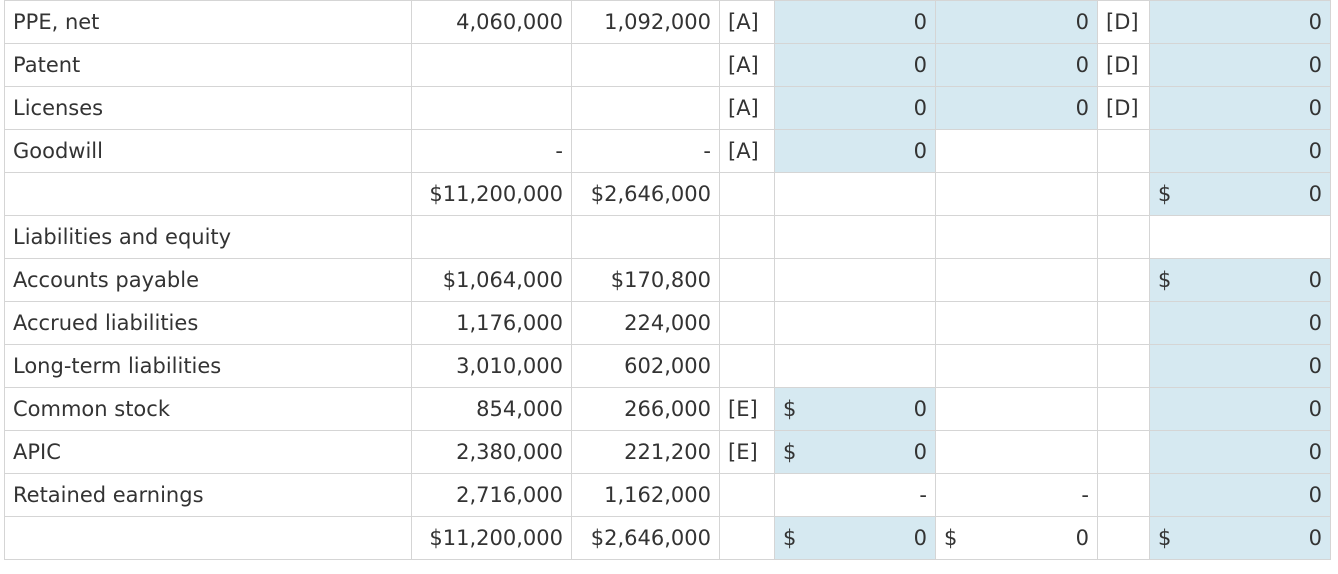  I want to click on parent-amount: 2,716,000, so click(491, 495).